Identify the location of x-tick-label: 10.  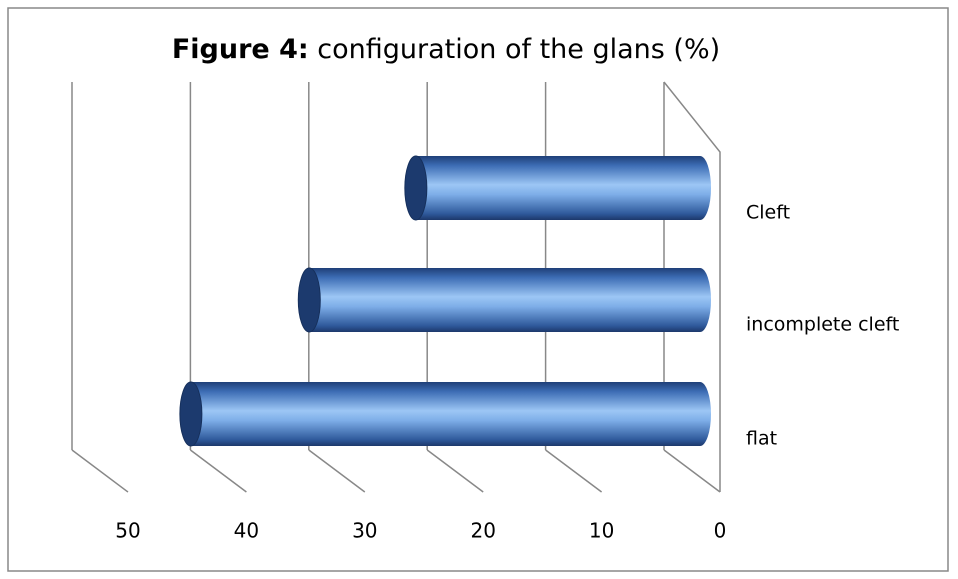
(601, 531).